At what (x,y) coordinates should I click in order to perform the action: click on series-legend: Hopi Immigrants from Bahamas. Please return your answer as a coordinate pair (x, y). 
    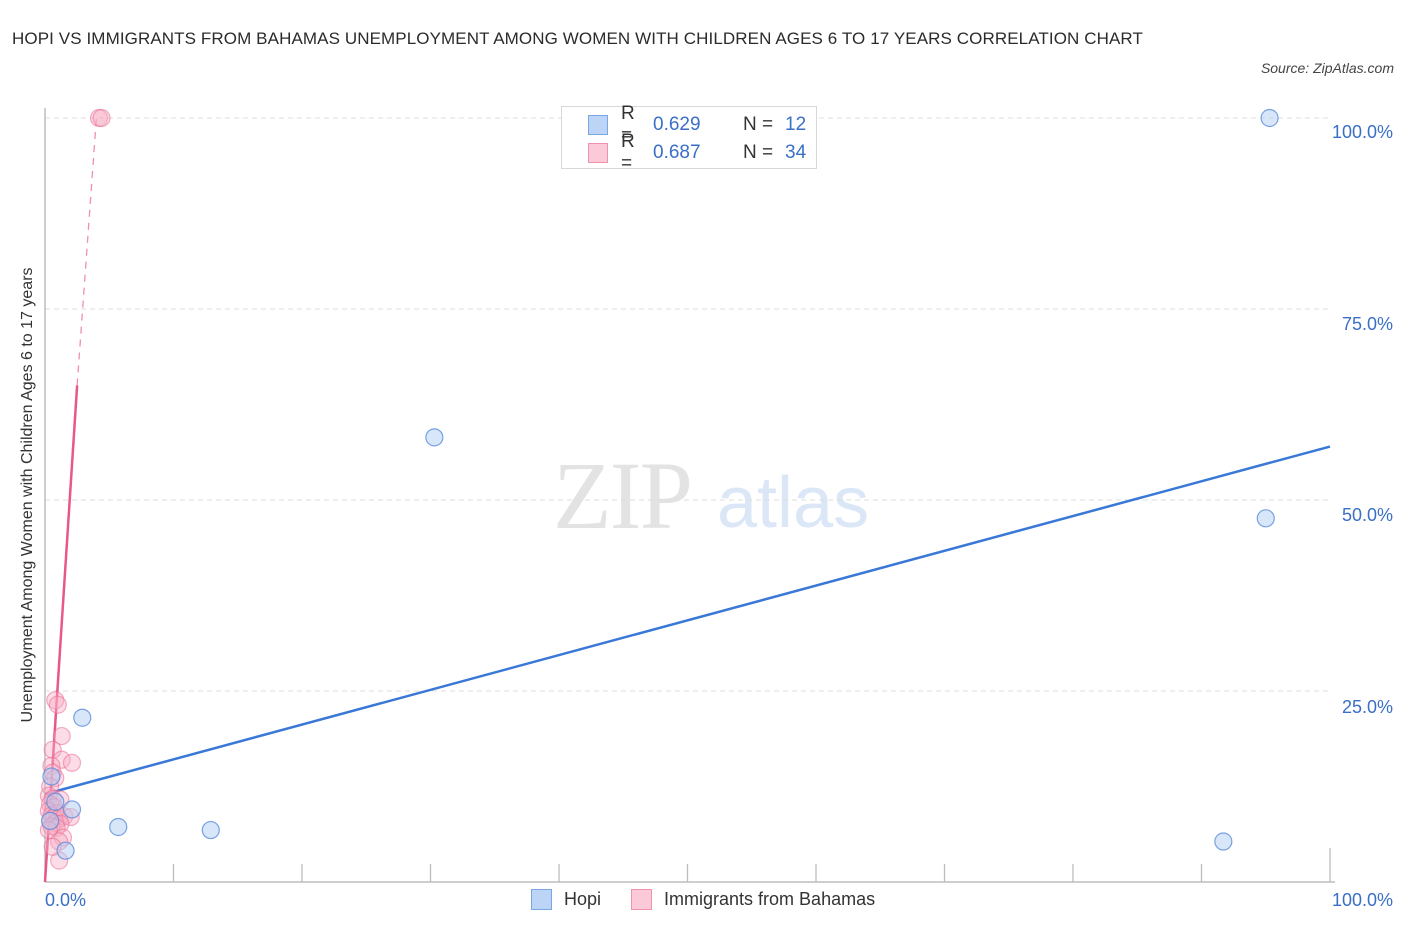
    Looking at the image, I should click on (718, 899).